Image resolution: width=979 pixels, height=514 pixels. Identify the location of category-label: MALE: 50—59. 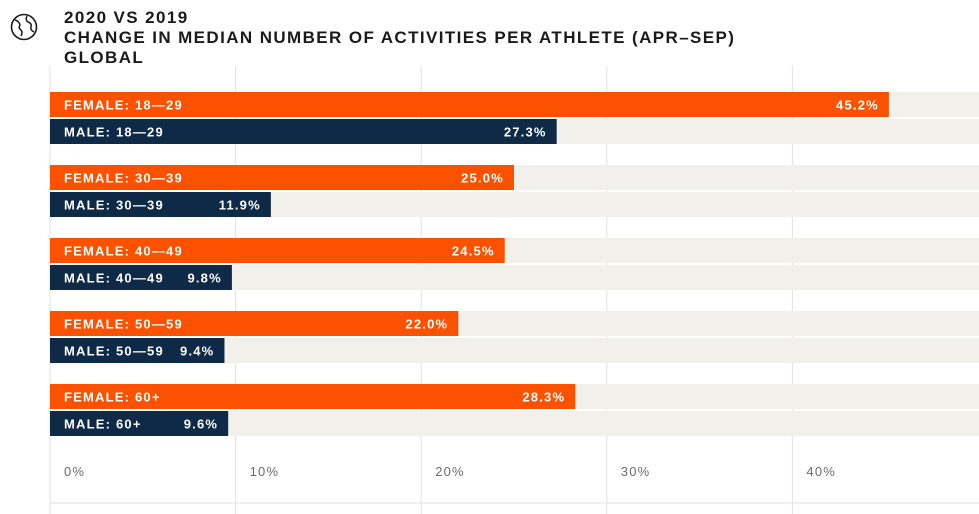
(114, 351).